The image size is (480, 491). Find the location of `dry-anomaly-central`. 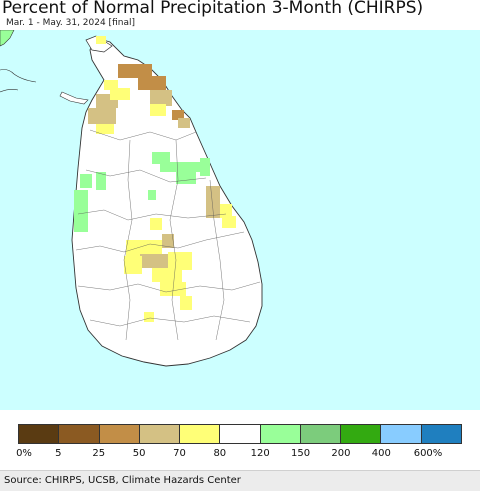

dry-anomaly-central is located at coordinates (158, 270).